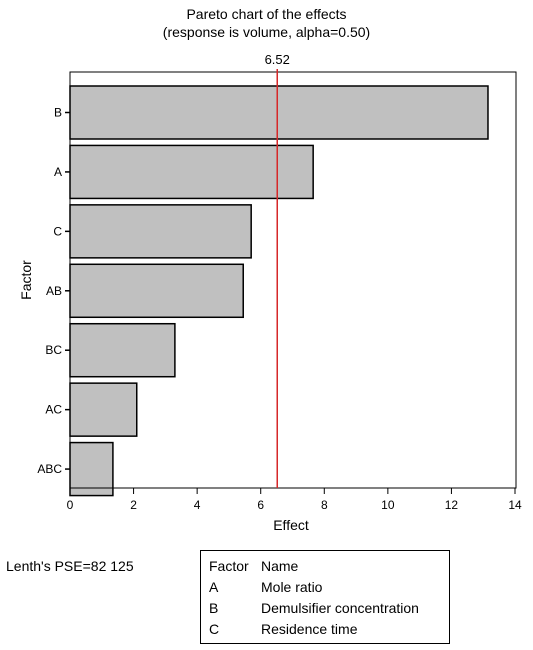 This screenshot has width=533, height=650. Describe the element at coordinates (197, 505) in the screenshot. I see `x-tick-label: 4` at that location.